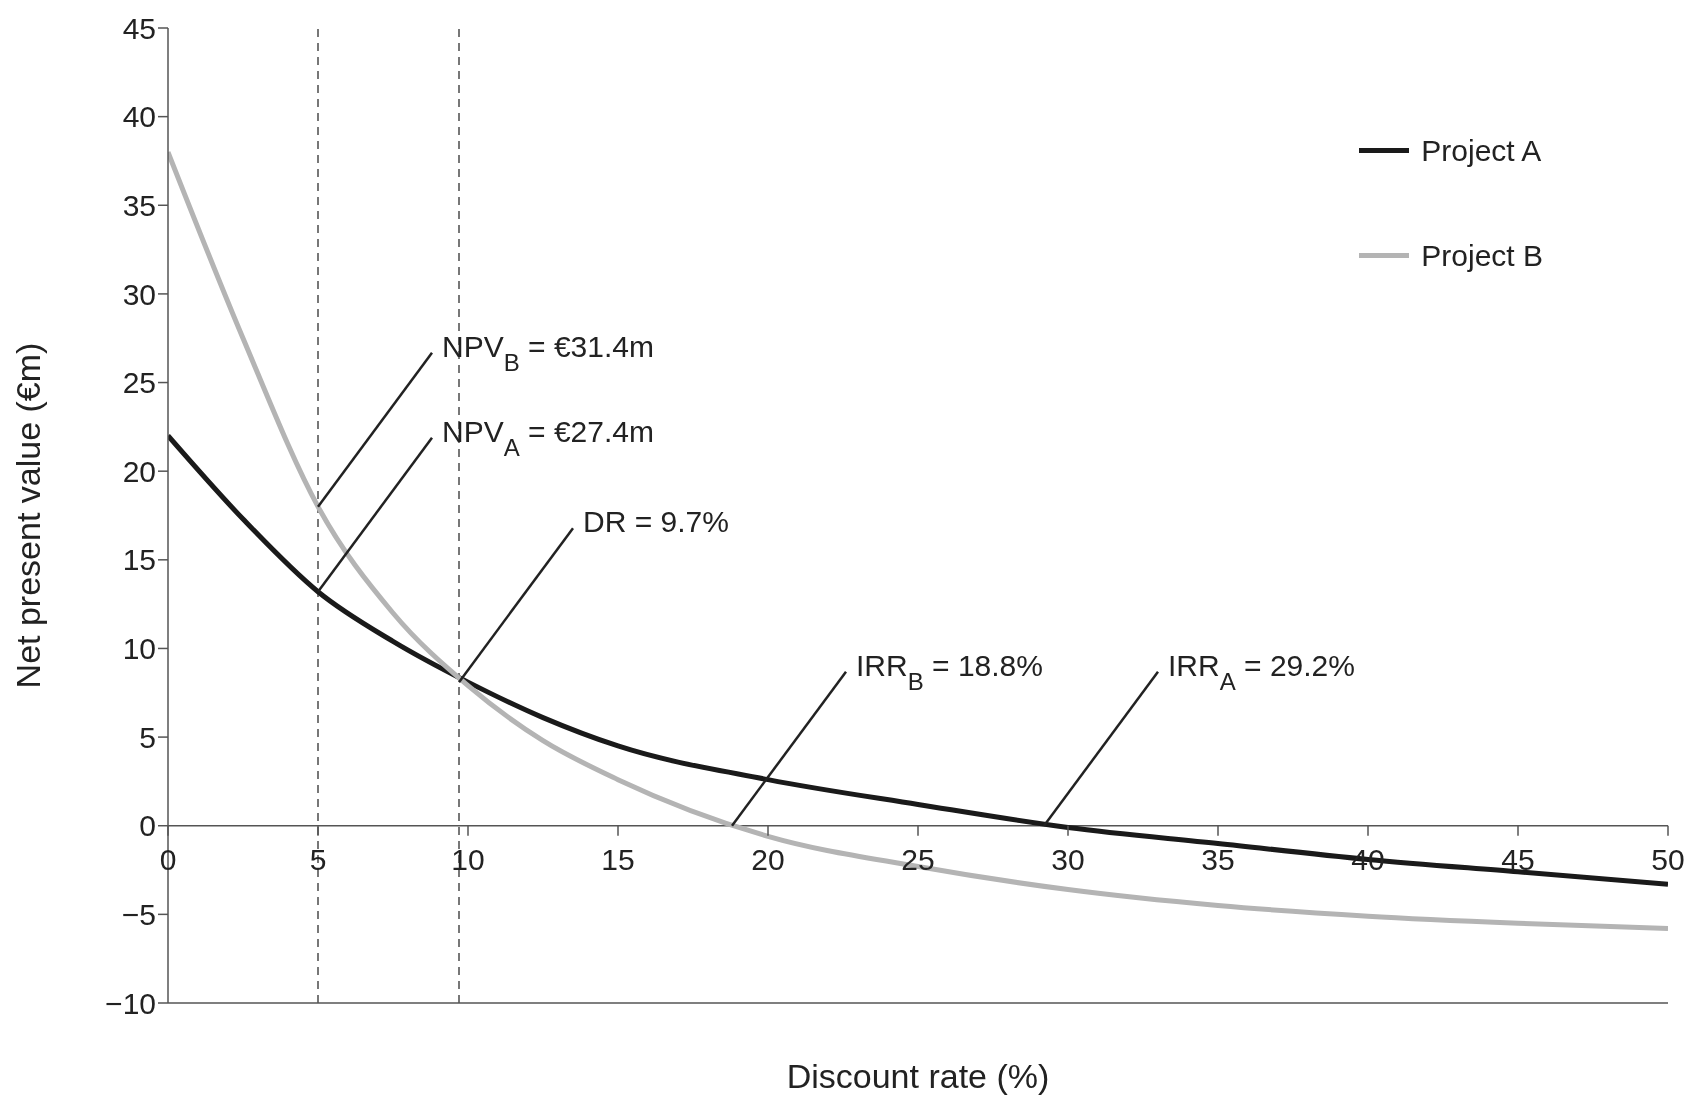 This screenshot has width=1701, height=1113. What do you see at coordinates (548, 437) in the screenshot?
I see `annotation: NPV$_{A}$ = €27.4m` at bounding box center [548, 437].